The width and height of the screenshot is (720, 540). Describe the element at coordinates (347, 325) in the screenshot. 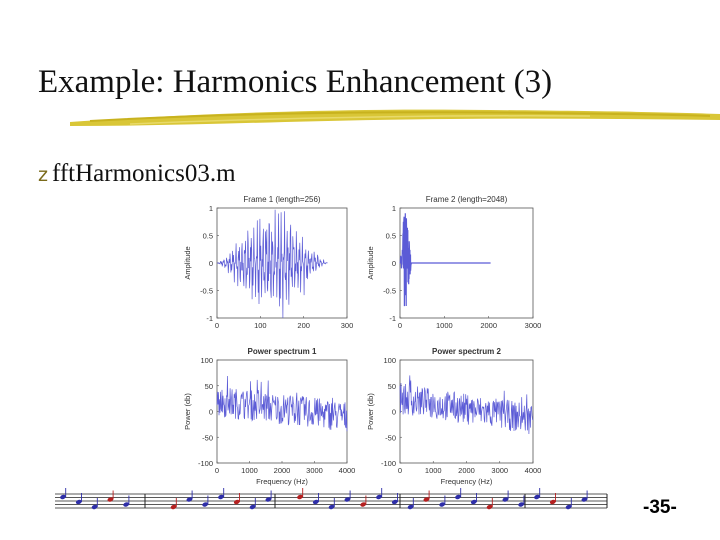

I see `x-tick-label: 300` at that location.